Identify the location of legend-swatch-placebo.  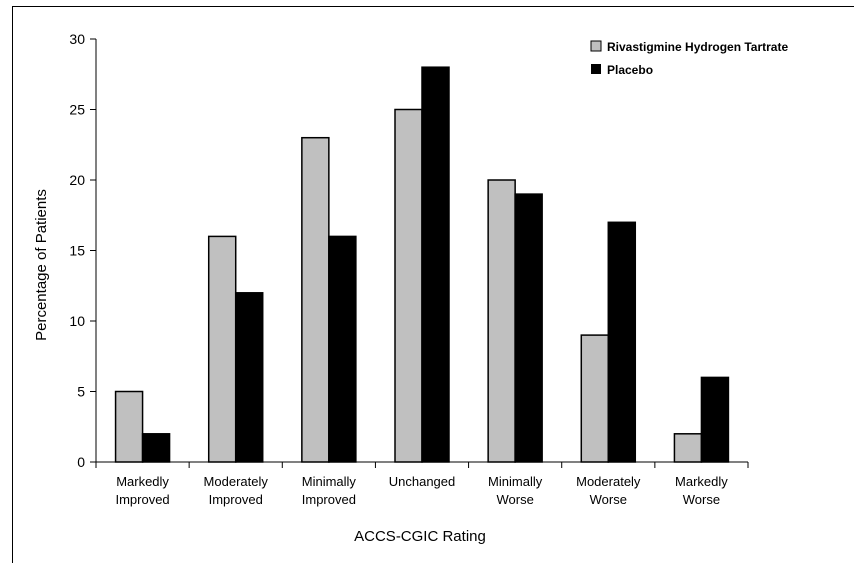
(596, 69).